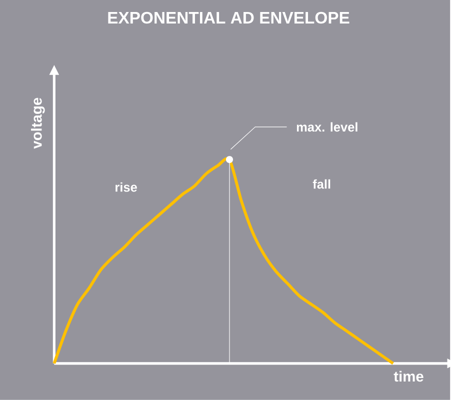 The height and width of the screenshot is (400, 457). I want to click on annotation: fall, so click(321, 184).